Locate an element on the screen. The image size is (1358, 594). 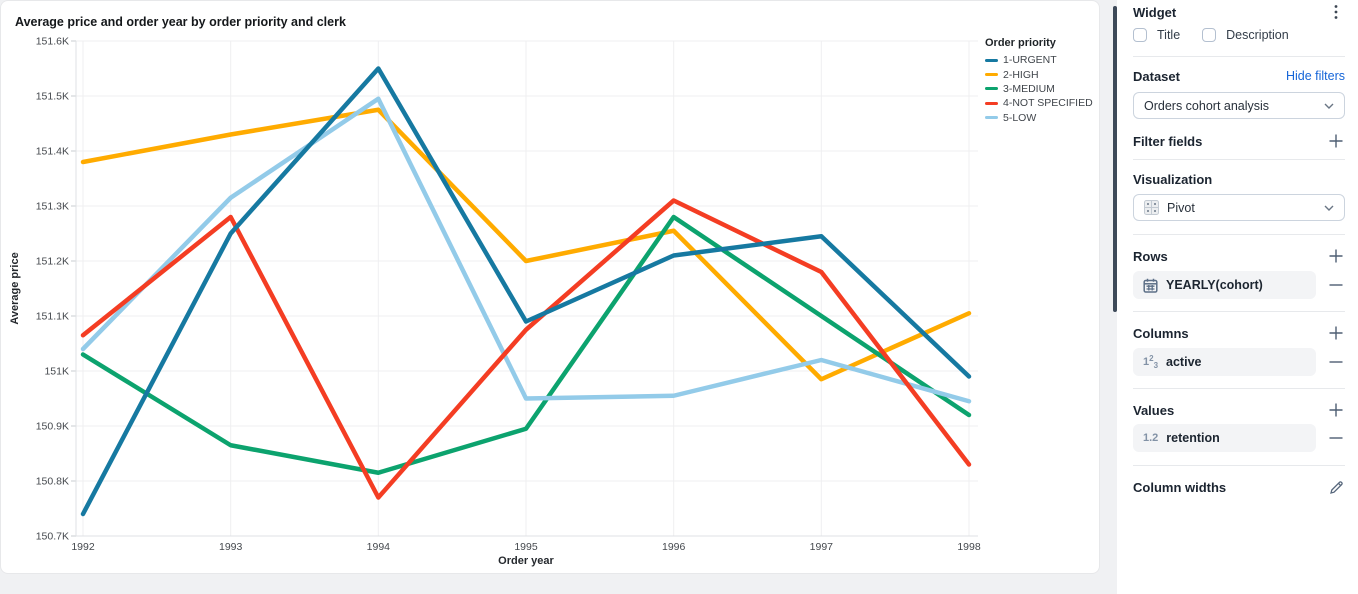
rows-field-label: YEARLY(cohort) is located at coordinates (1214, 285).